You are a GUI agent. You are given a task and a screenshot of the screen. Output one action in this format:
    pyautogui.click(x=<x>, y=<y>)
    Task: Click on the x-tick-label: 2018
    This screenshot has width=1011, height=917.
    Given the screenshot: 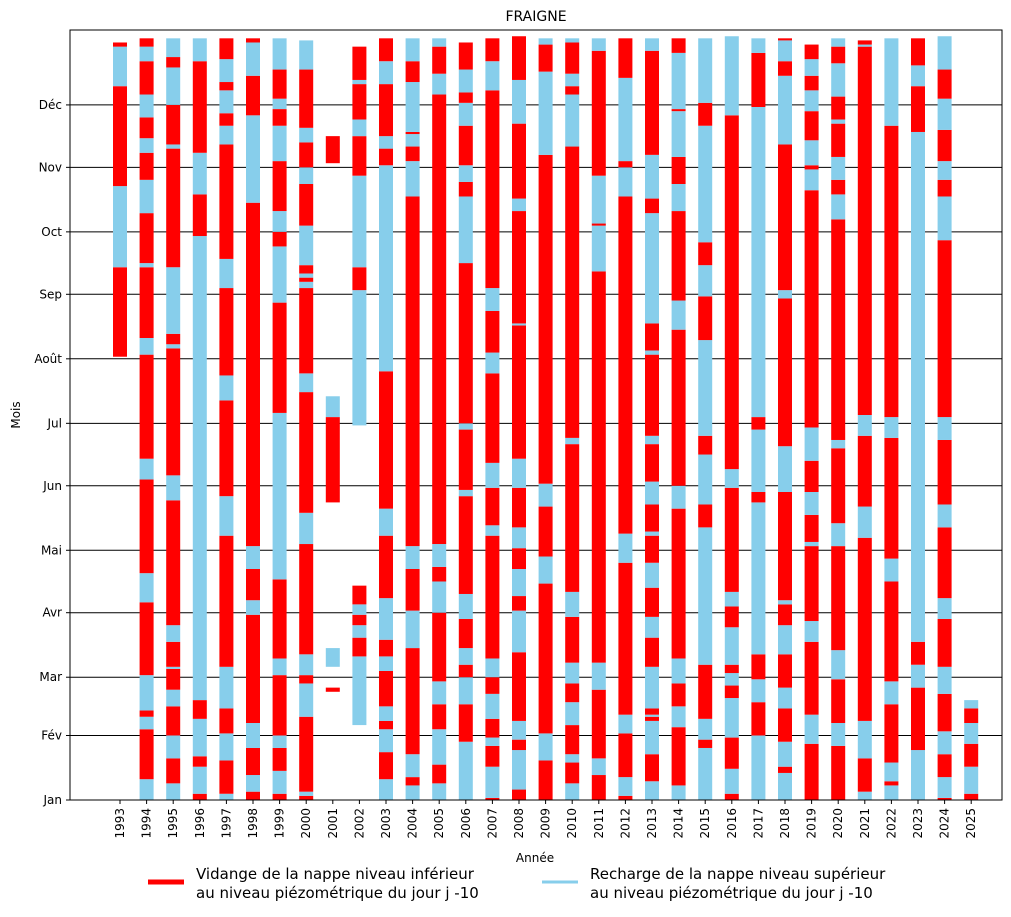 What is the action you would take?
    pyautogui.click(x=785, y=823)
    